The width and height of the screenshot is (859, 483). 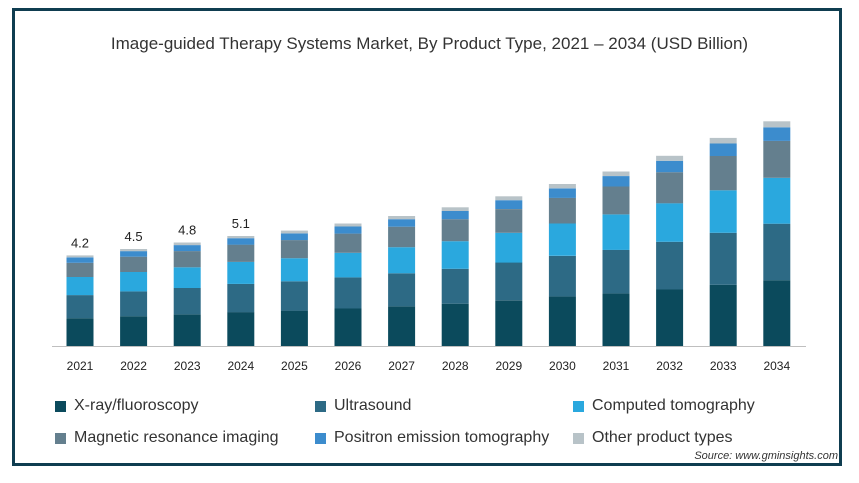 What do you see at coordinates (294, 366) in the screenshot?
I see `x-tick-label: 2025` at bounding box center [294, 366].